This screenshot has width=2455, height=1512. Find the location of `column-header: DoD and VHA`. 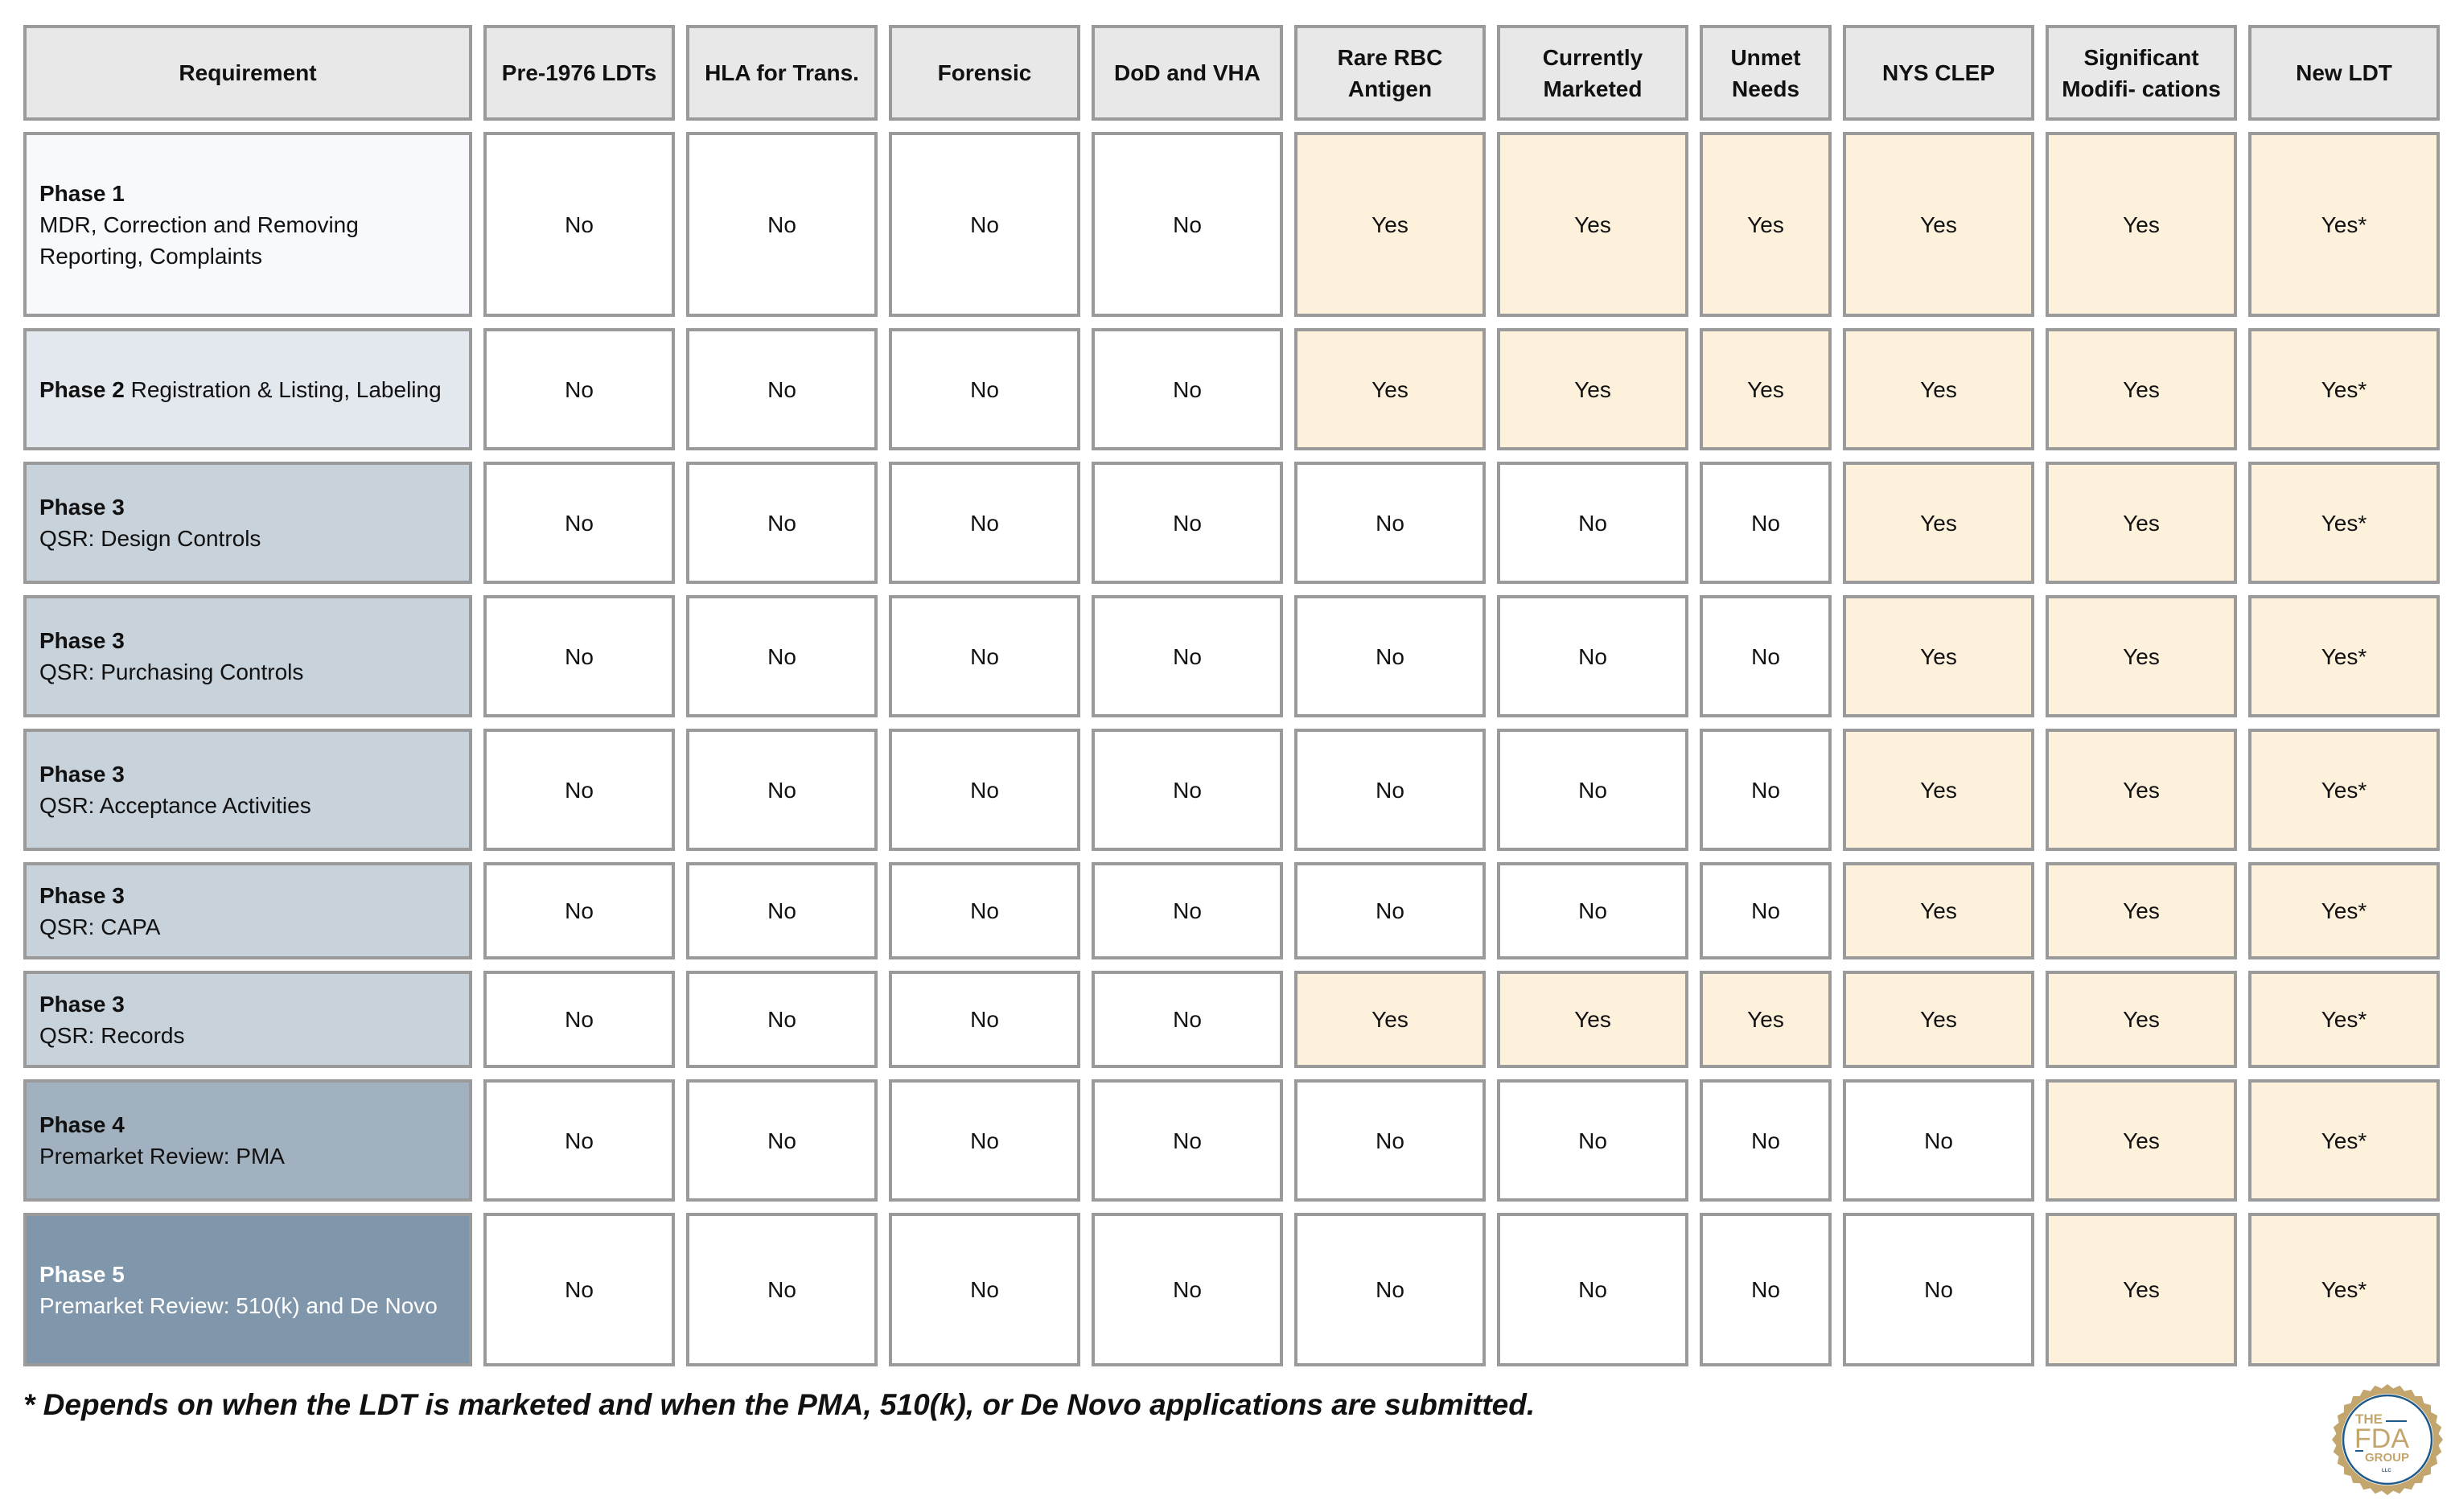

column-header: DoD and VHA is located at coordinates (1187, 73).